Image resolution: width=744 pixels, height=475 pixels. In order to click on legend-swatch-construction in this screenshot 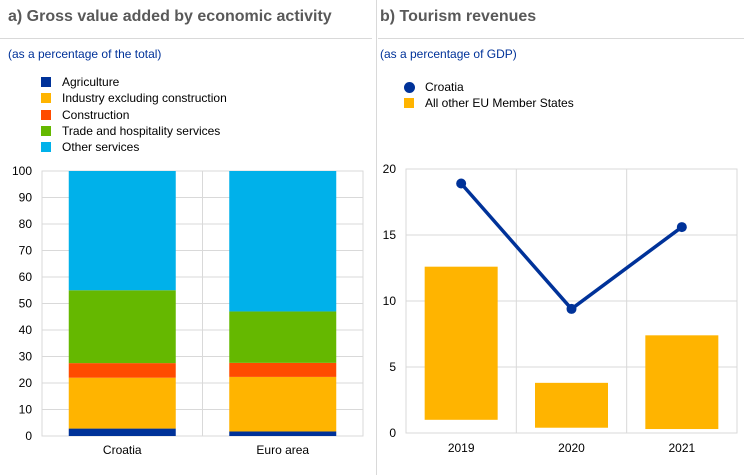, I will do `click(46, 114)`.